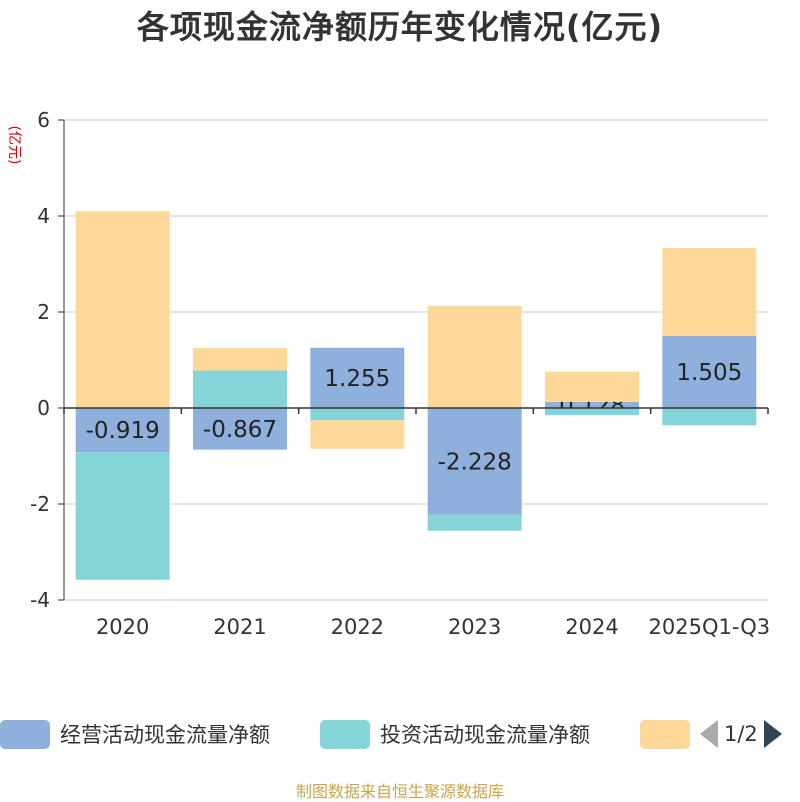 The width and height of the screenshot is (800, 802). I want to click on bar-s0-2021, so click(240, 429).